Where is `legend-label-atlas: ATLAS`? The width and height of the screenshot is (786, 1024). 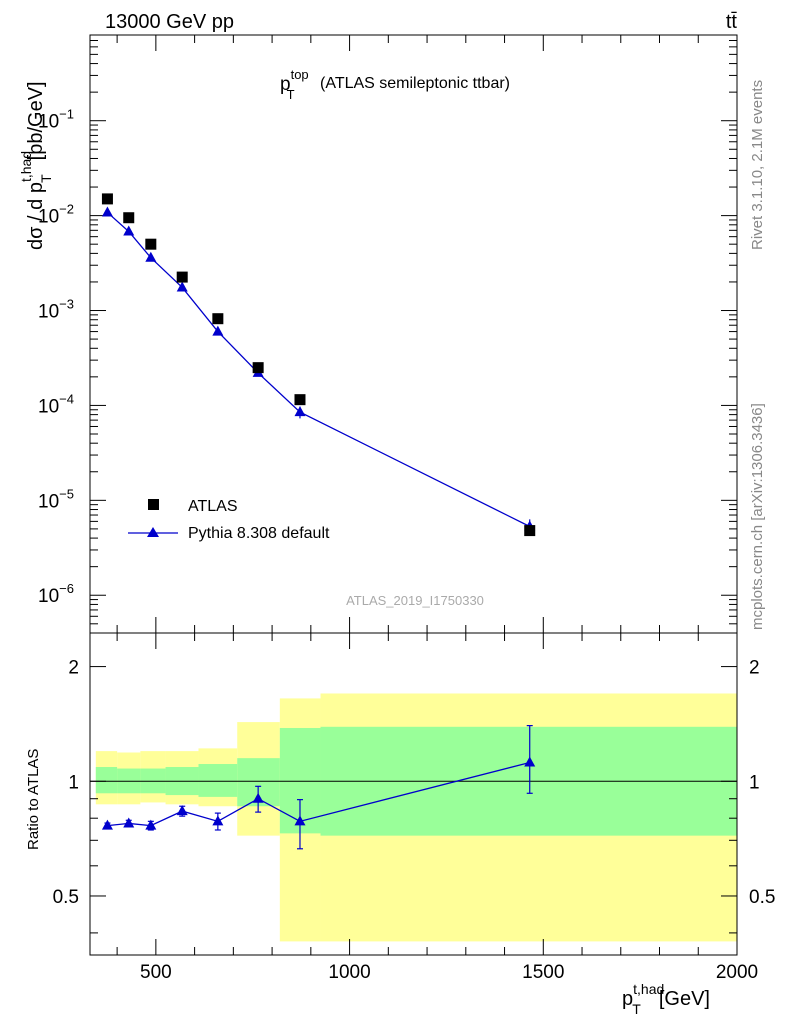 legend-label-atlas: ATLAS is located at coordinates (213, 506).